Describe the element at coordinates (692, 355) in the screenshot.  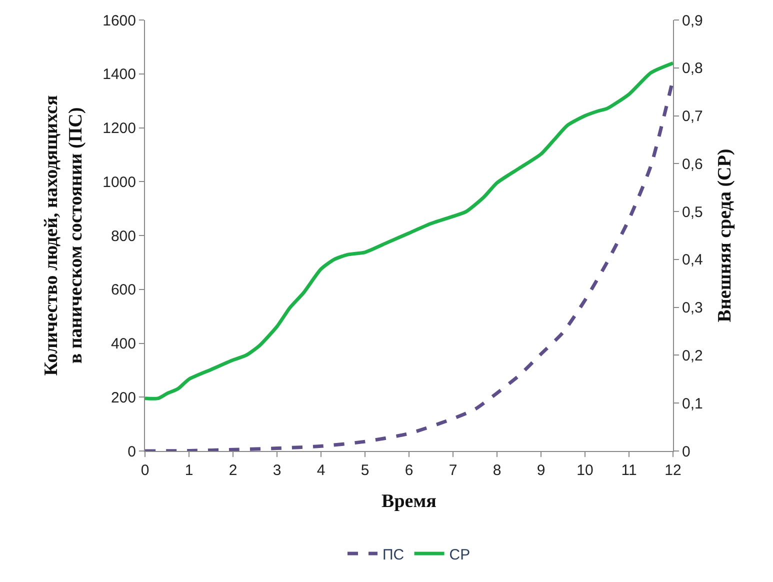
I see `y2-tick-label: 0,2` at that location.